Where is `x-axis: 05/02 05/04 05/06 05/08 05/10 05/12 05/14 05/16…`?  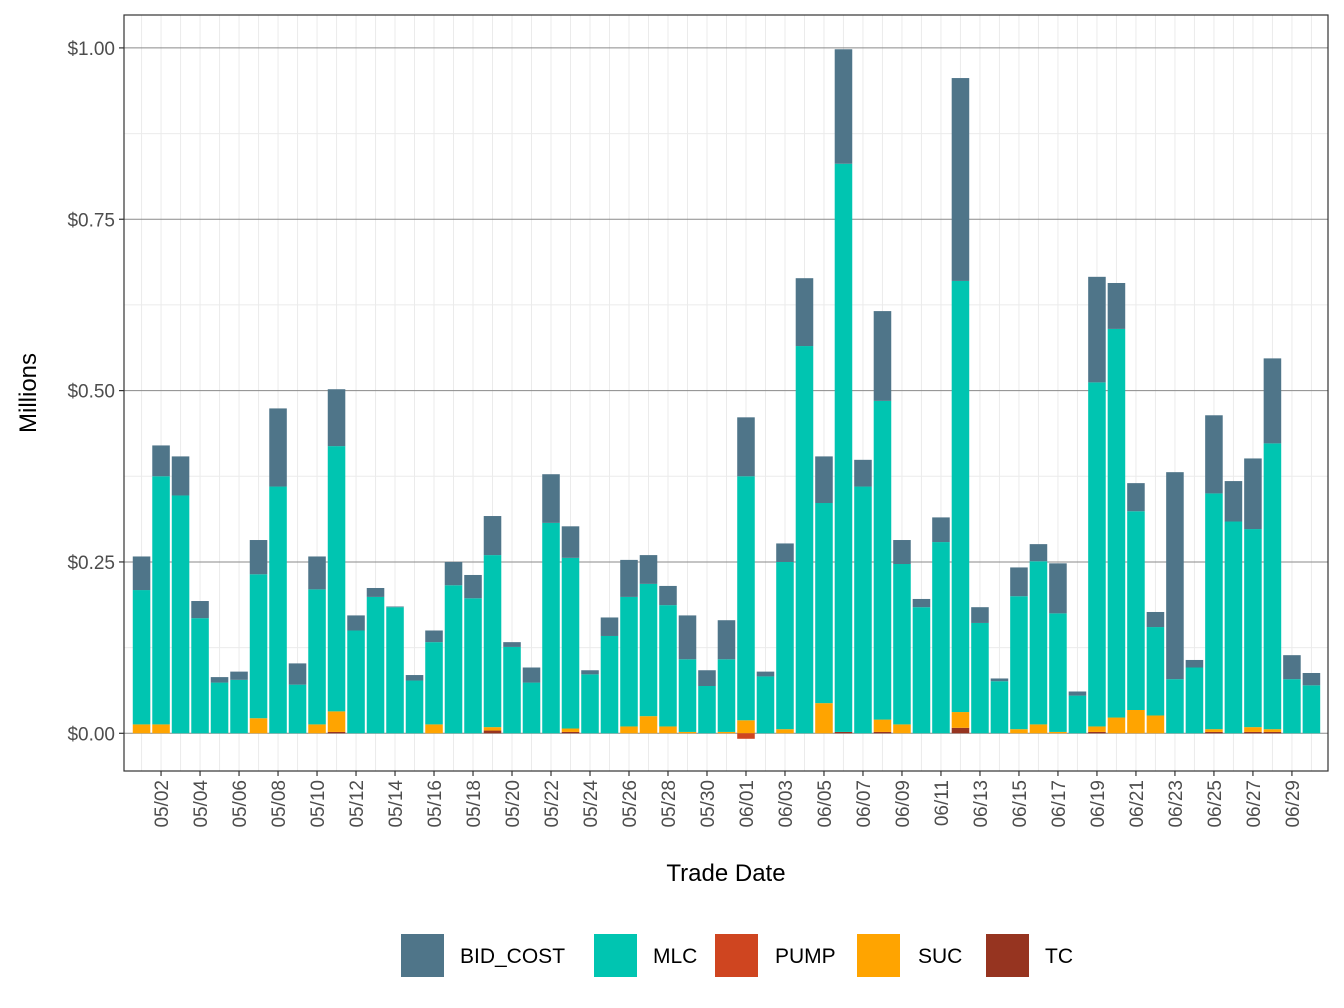 x-axis: 05/02 05/04 05/06 05/08 05/10 05/12 05/14 05/16… is located at coordinates (728, 799).